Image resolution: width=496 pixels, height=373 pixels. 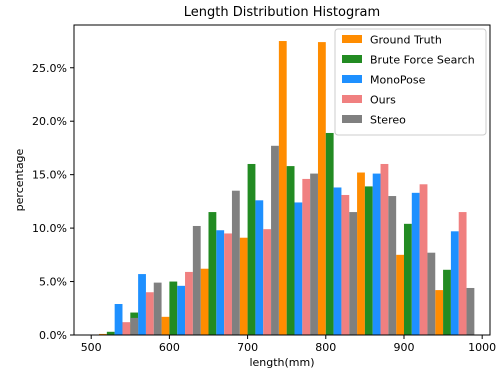 What do you see at coordinates (383, 100) in the screenshot?
I see `legend-label-ours: Ours` at bounding box center [383, 100].